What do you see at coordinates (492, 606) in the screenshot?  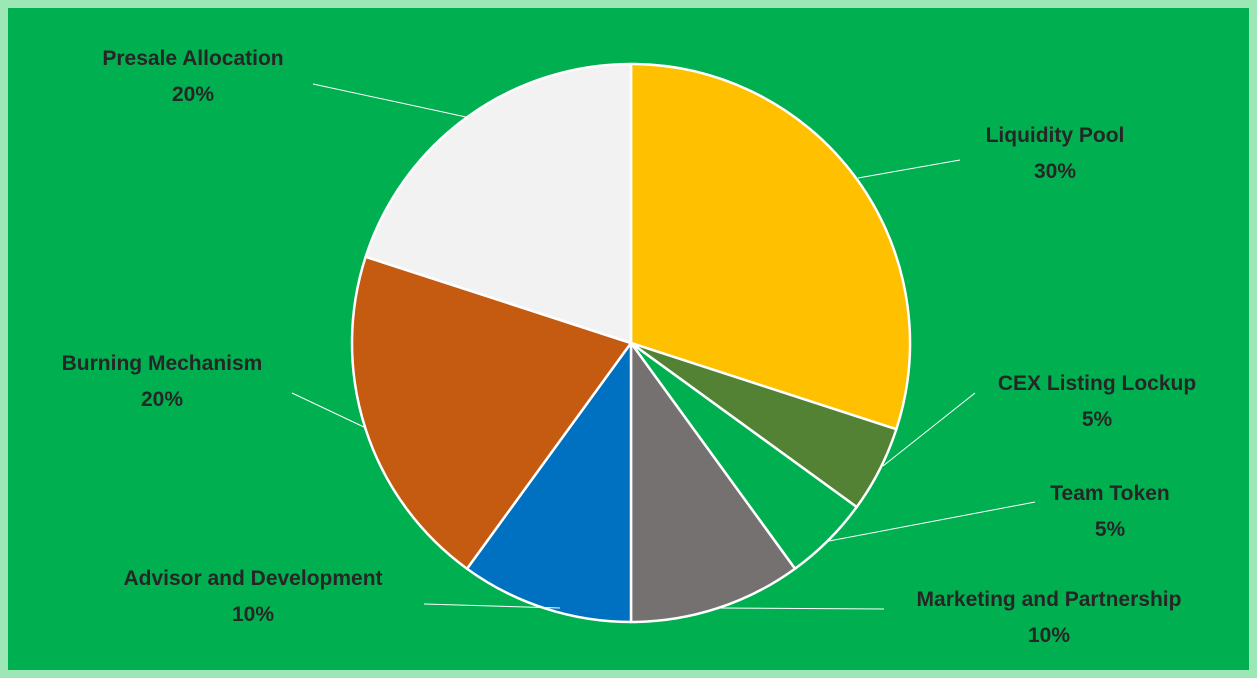 I see `leader-line-advisor-and-development` at bounding box center [492, 606].